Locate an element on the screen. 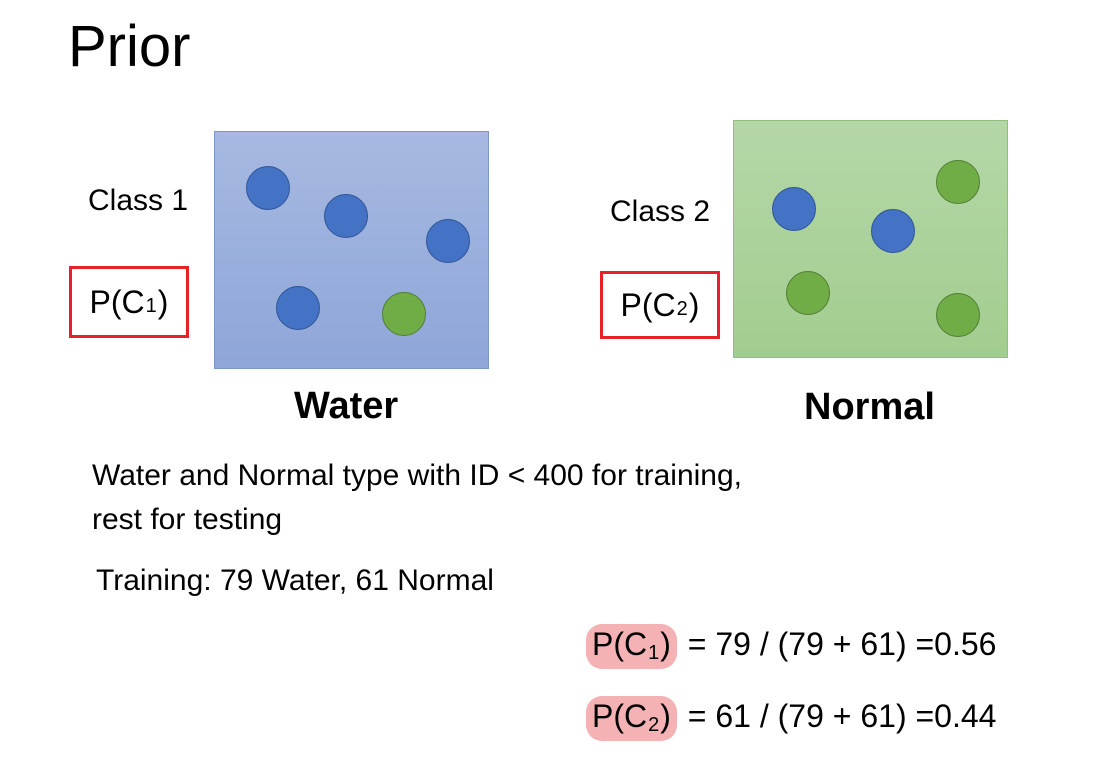  water-class-box is located at coordinates (351, 250).